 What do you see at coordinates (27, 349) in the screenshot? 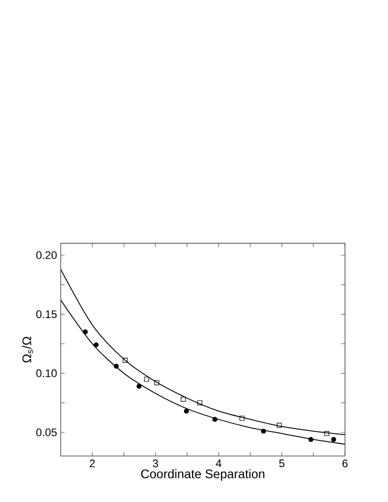
I see `y-axis-title: Ω$_{s}$/Ω` at bounding box center [27, 349].